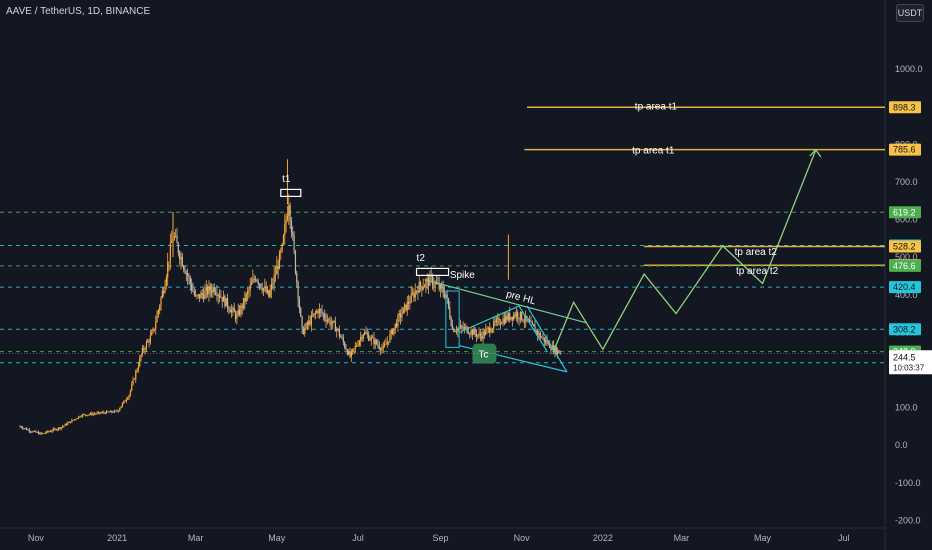 Image resolution: width=932 pixels, height=550 pixels. What do you see at coordinates (484, 353) in the screenshot?
I see `tc-badge` at bounding box center [484, 353].